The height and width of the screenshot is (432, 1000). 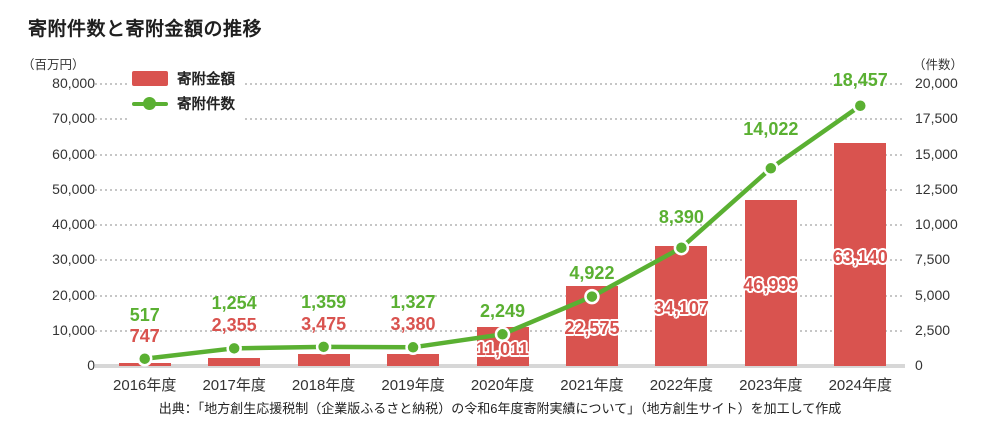 I want to click on left-axis-tick: 0, so click(x=91, y=365).